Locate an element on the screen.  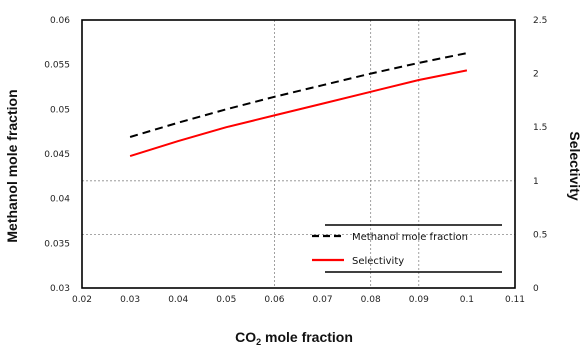
legend: Methanol mole fraction Selectivity is located at coordinates (407, 248).